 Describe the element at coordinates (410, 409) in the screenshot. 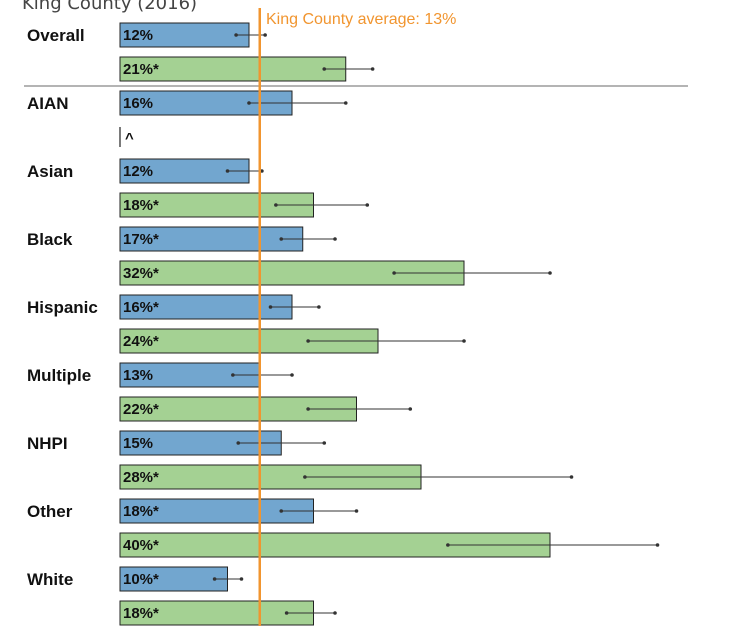

I see `error-bar-upper-multiple-green` at that location.